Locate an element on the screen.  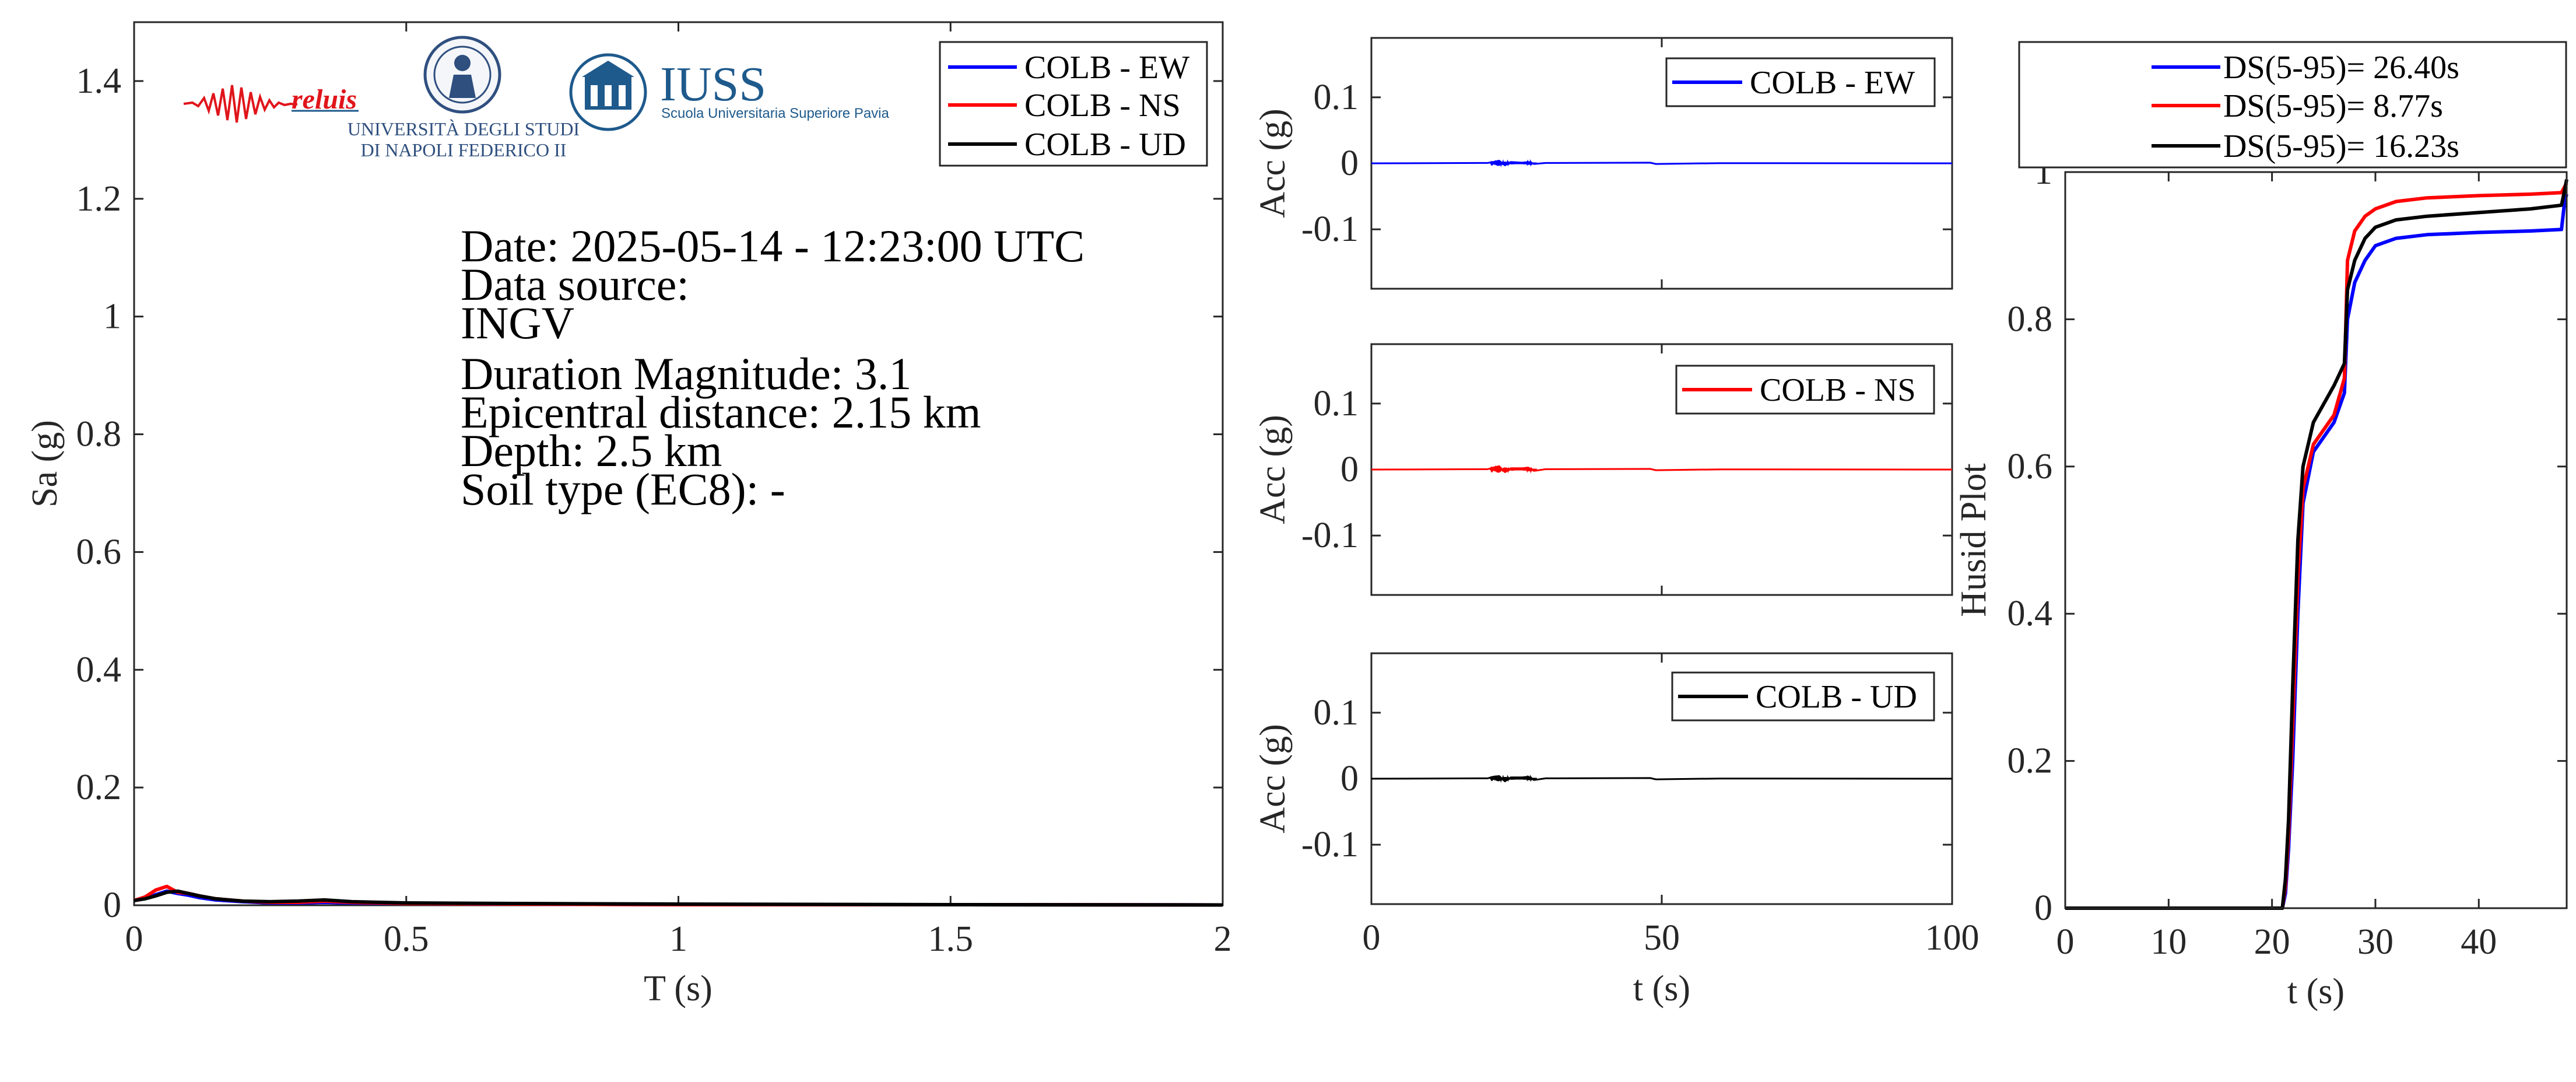
acc-ud-legend: COLB - UD is located at coordinates (1803, 696).